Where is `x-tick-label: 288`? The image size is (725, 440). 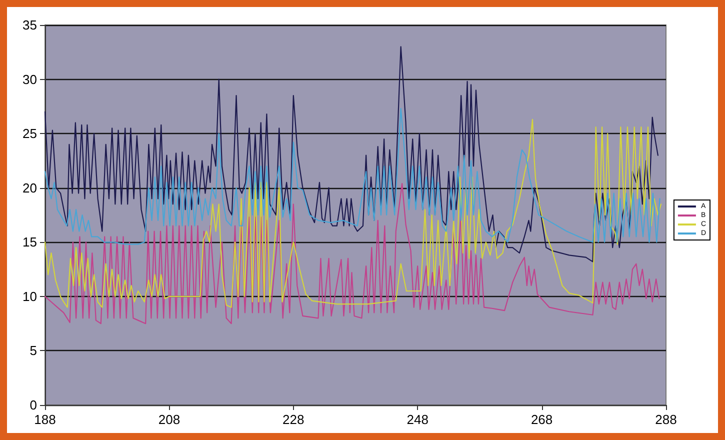 x-tick-label: 288 is located at coordinates (666, 419).